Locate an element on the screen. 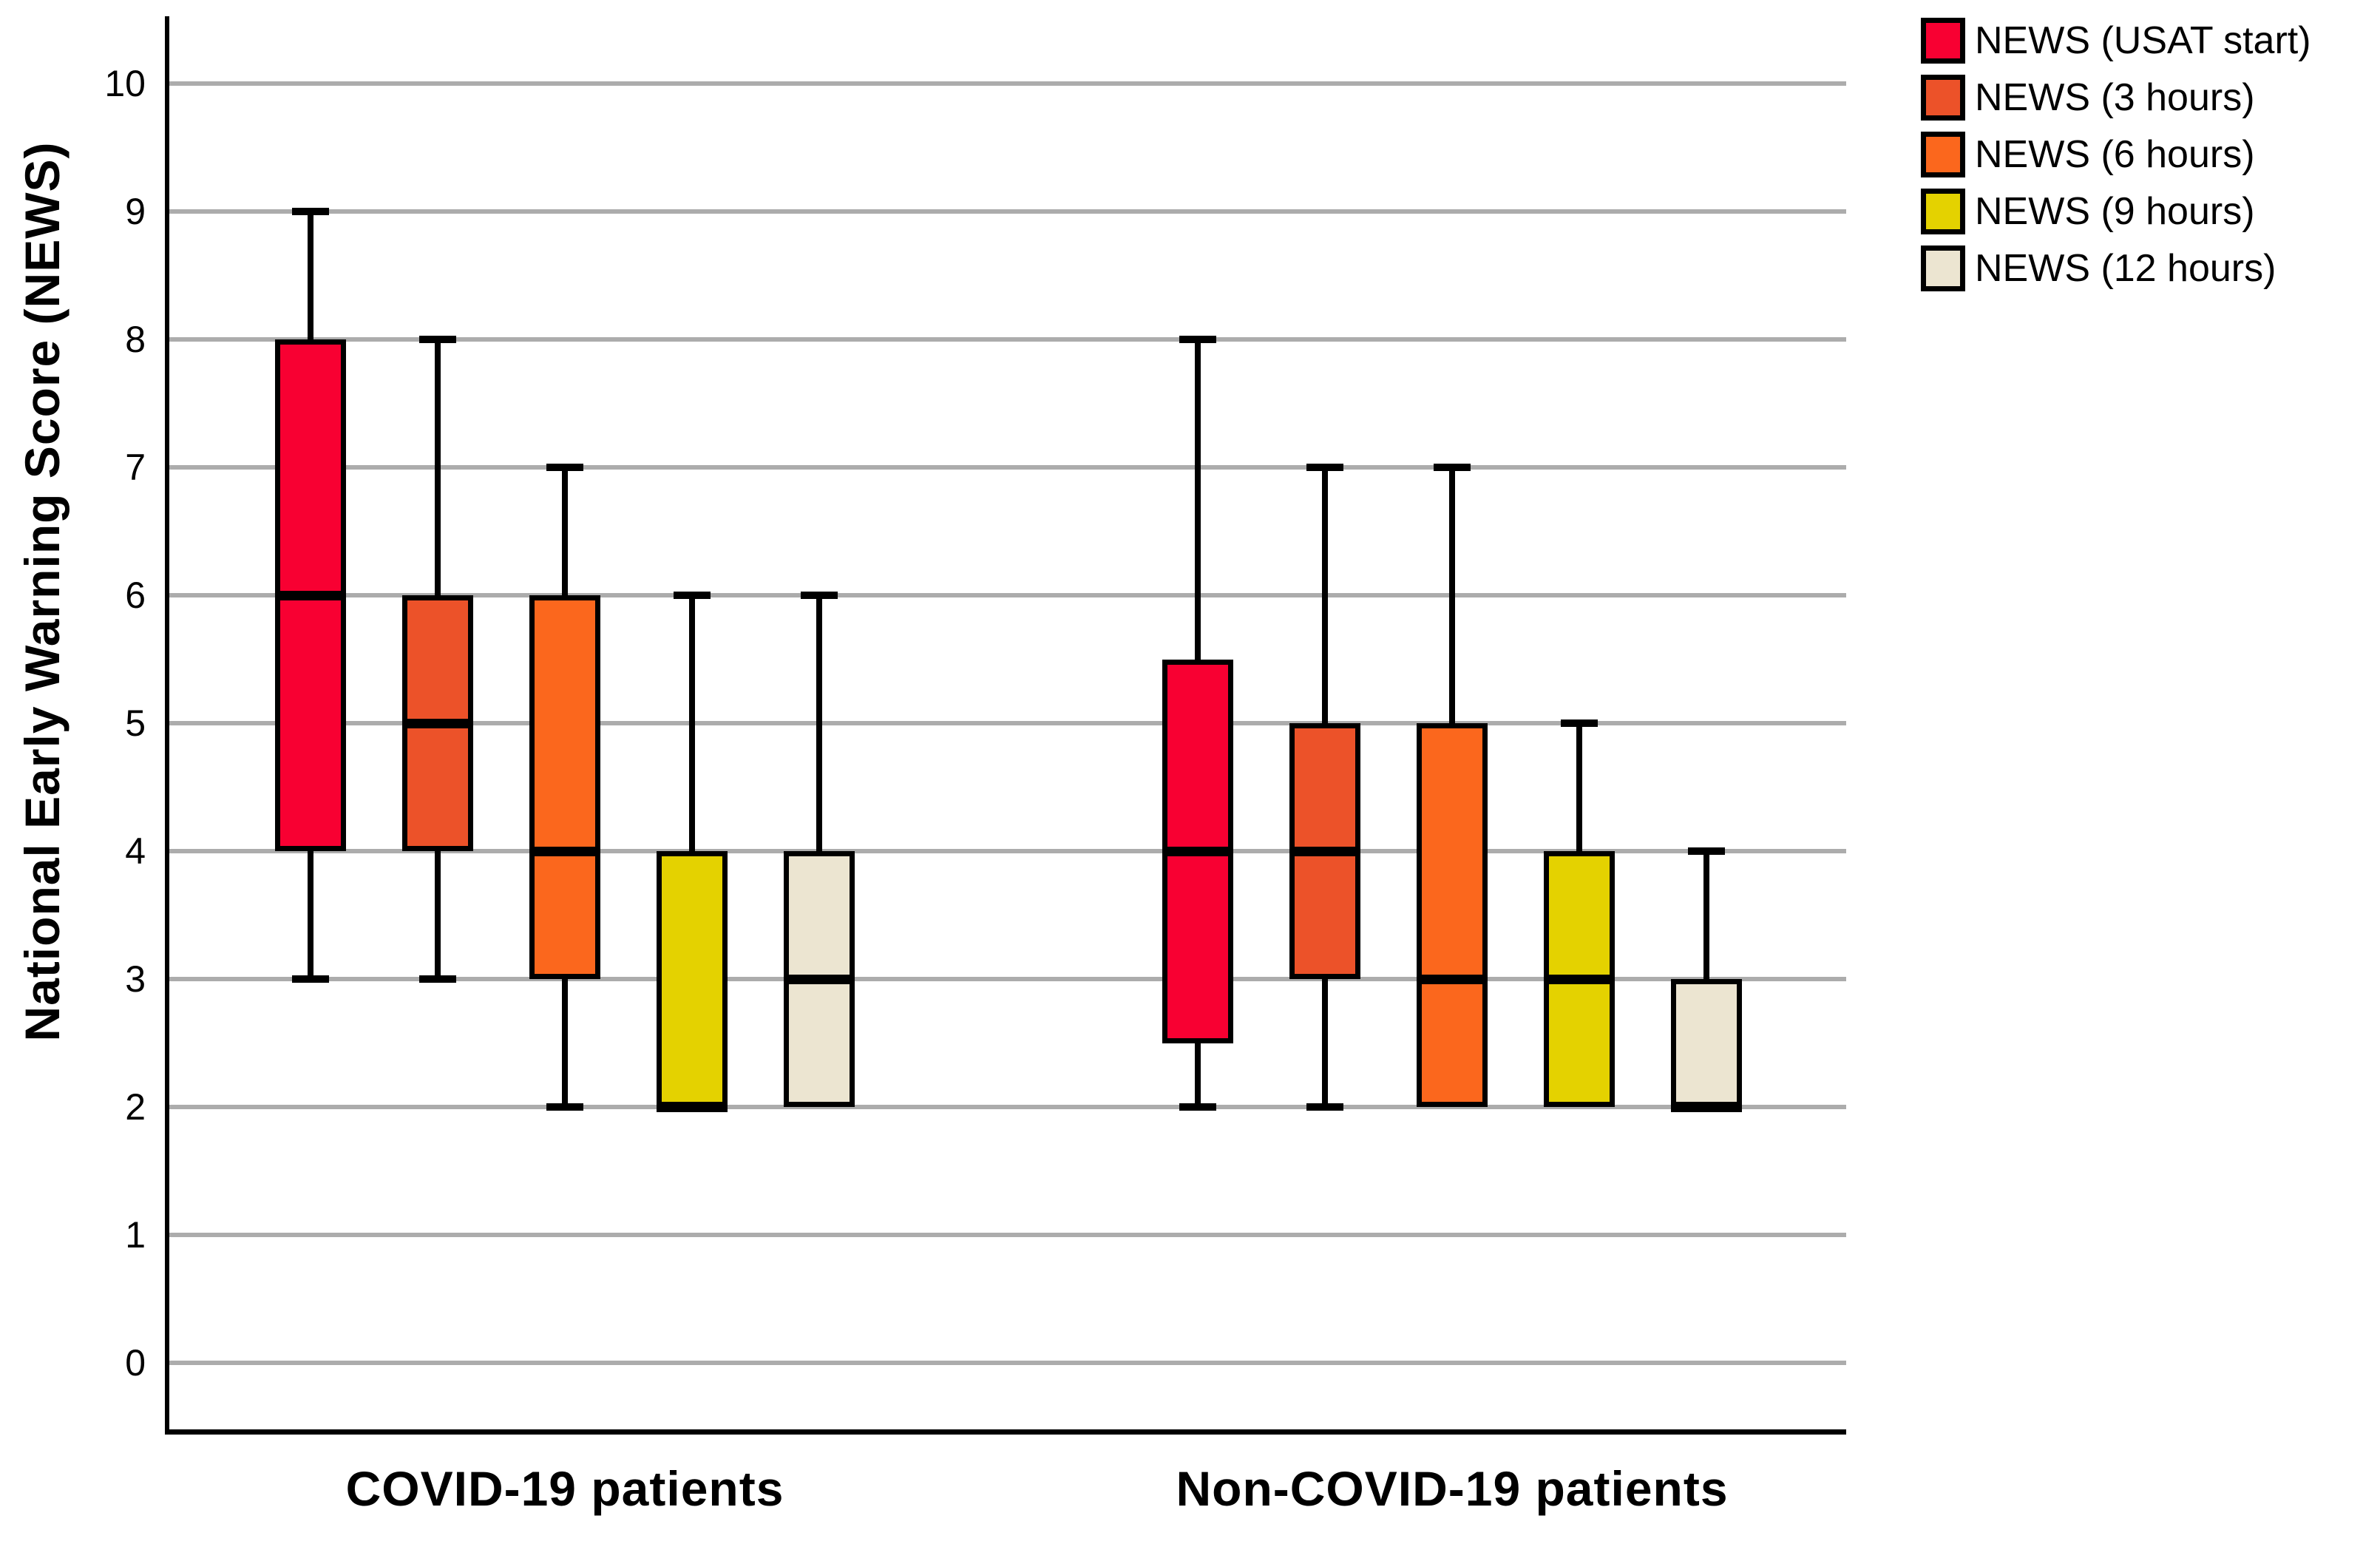 The height and width of the screenshot is (1544, 2380). y-tick-label: 8 is located at coordinates (136, 339).